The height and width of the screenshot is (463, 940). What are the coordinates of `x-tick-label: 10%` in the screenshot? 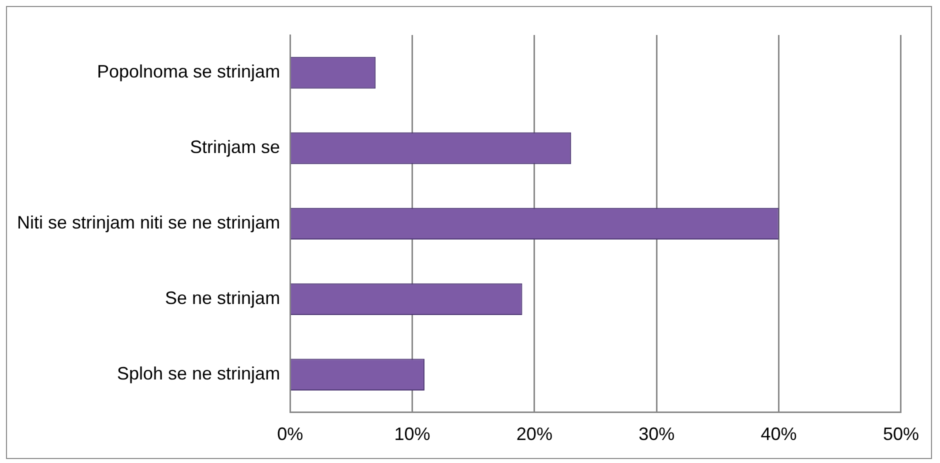 It's located at (412, 434).